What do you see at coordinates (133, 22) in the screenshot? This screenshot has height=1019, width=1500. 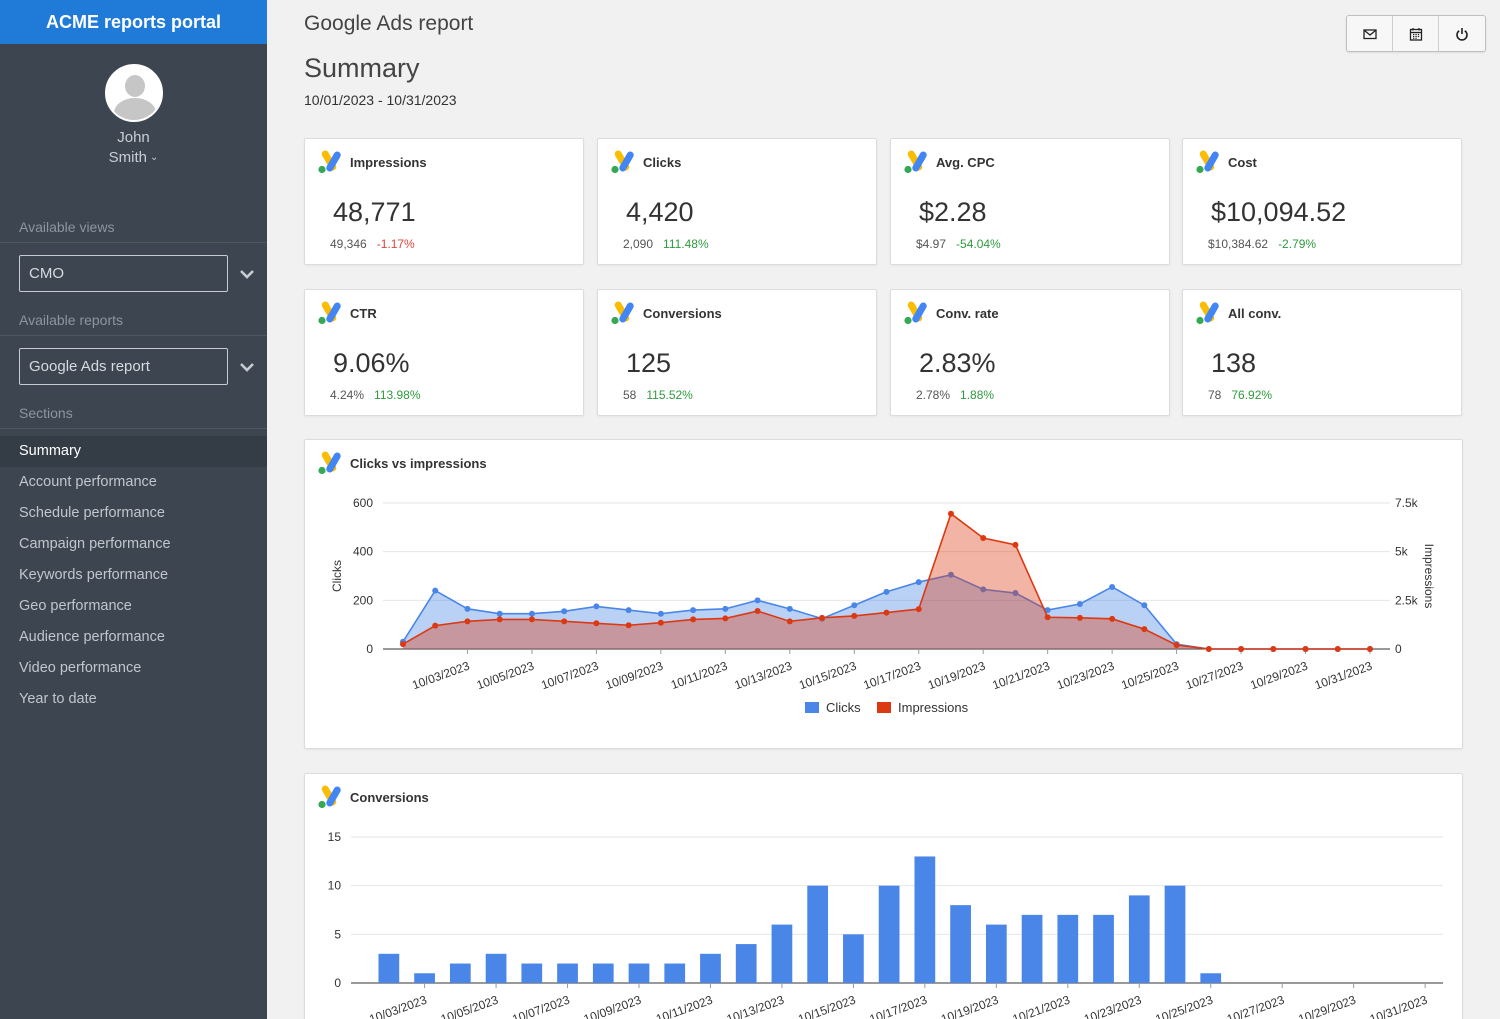 I see `brand-title: ACME reports portal` at bounding box center [133, 22].